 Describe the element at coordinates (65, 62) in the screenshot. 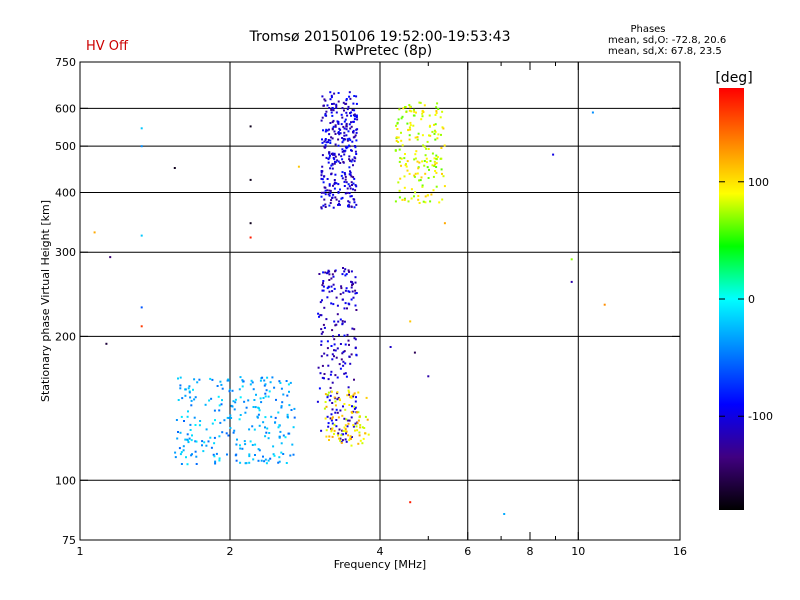

I see `y-tick-label: 750` at that location.